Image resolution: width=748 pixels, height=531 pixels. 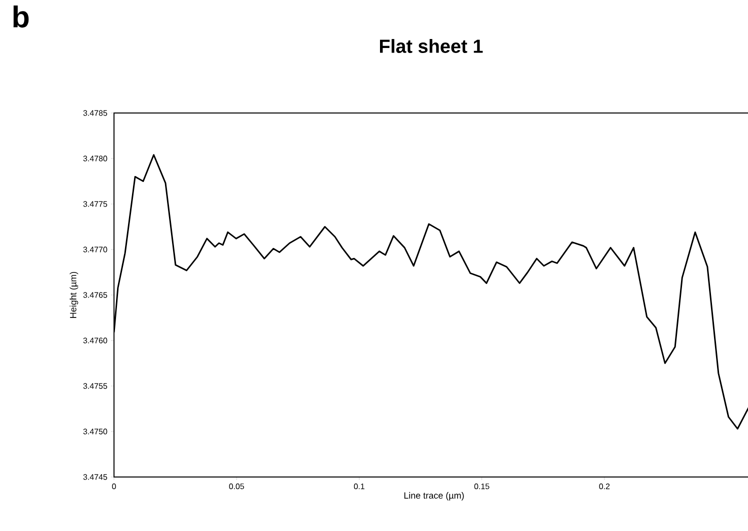 What do you see at coordinates (74, 295) in the screenshot?
I see `y-axis-title: Height (µm)` at bounding box center [74, 295].